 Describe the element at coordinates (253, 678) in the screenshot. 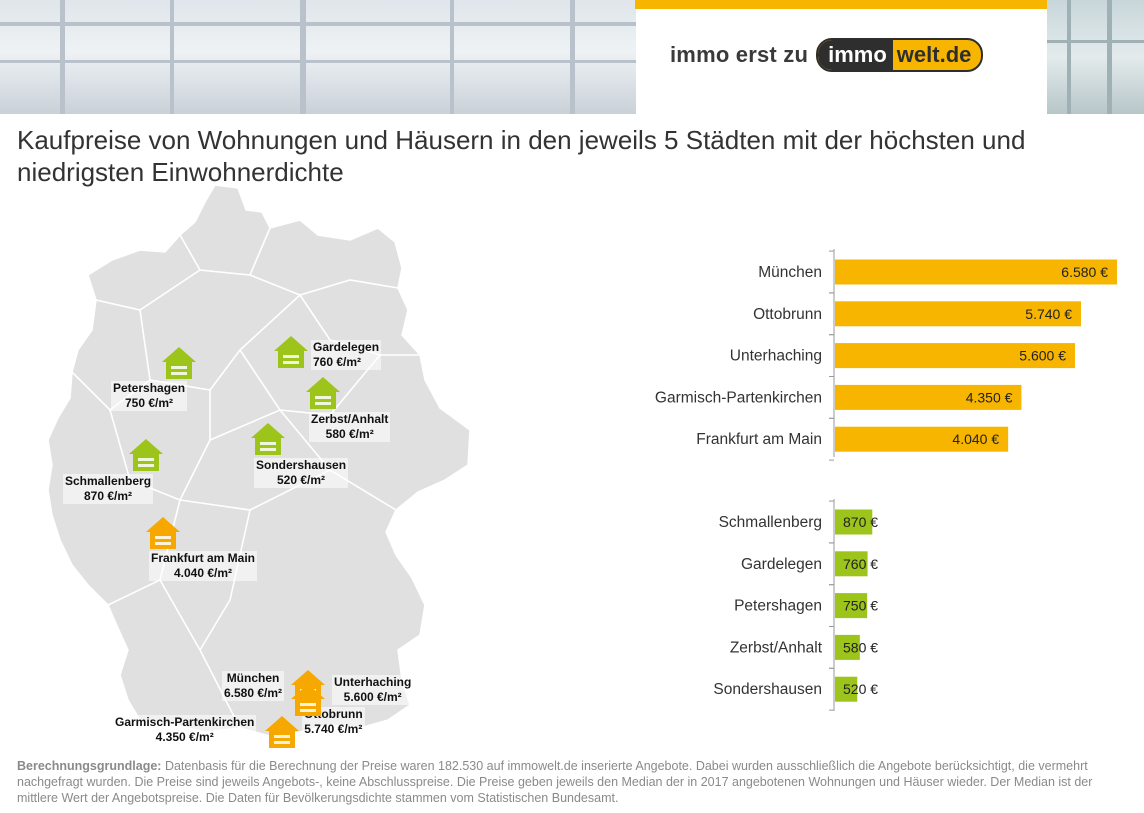

I see `map-city-name: München` at that location.